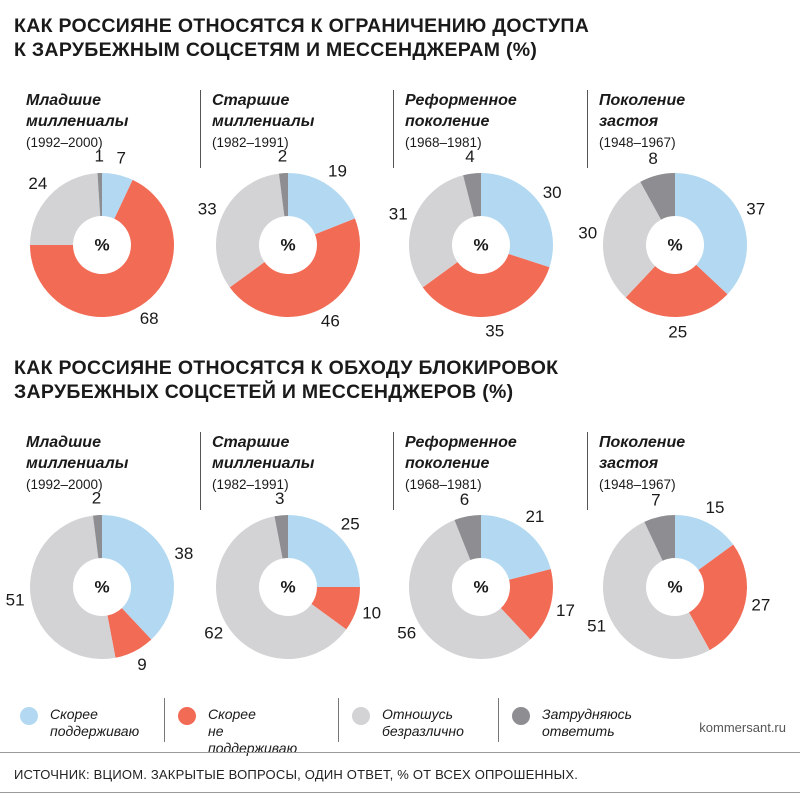 This screenshot has height=802, width=800. Describe the element at coordinates (587, 722) in the screenshot. I see `legend-label: Затрудняюсь ответить` at that location.